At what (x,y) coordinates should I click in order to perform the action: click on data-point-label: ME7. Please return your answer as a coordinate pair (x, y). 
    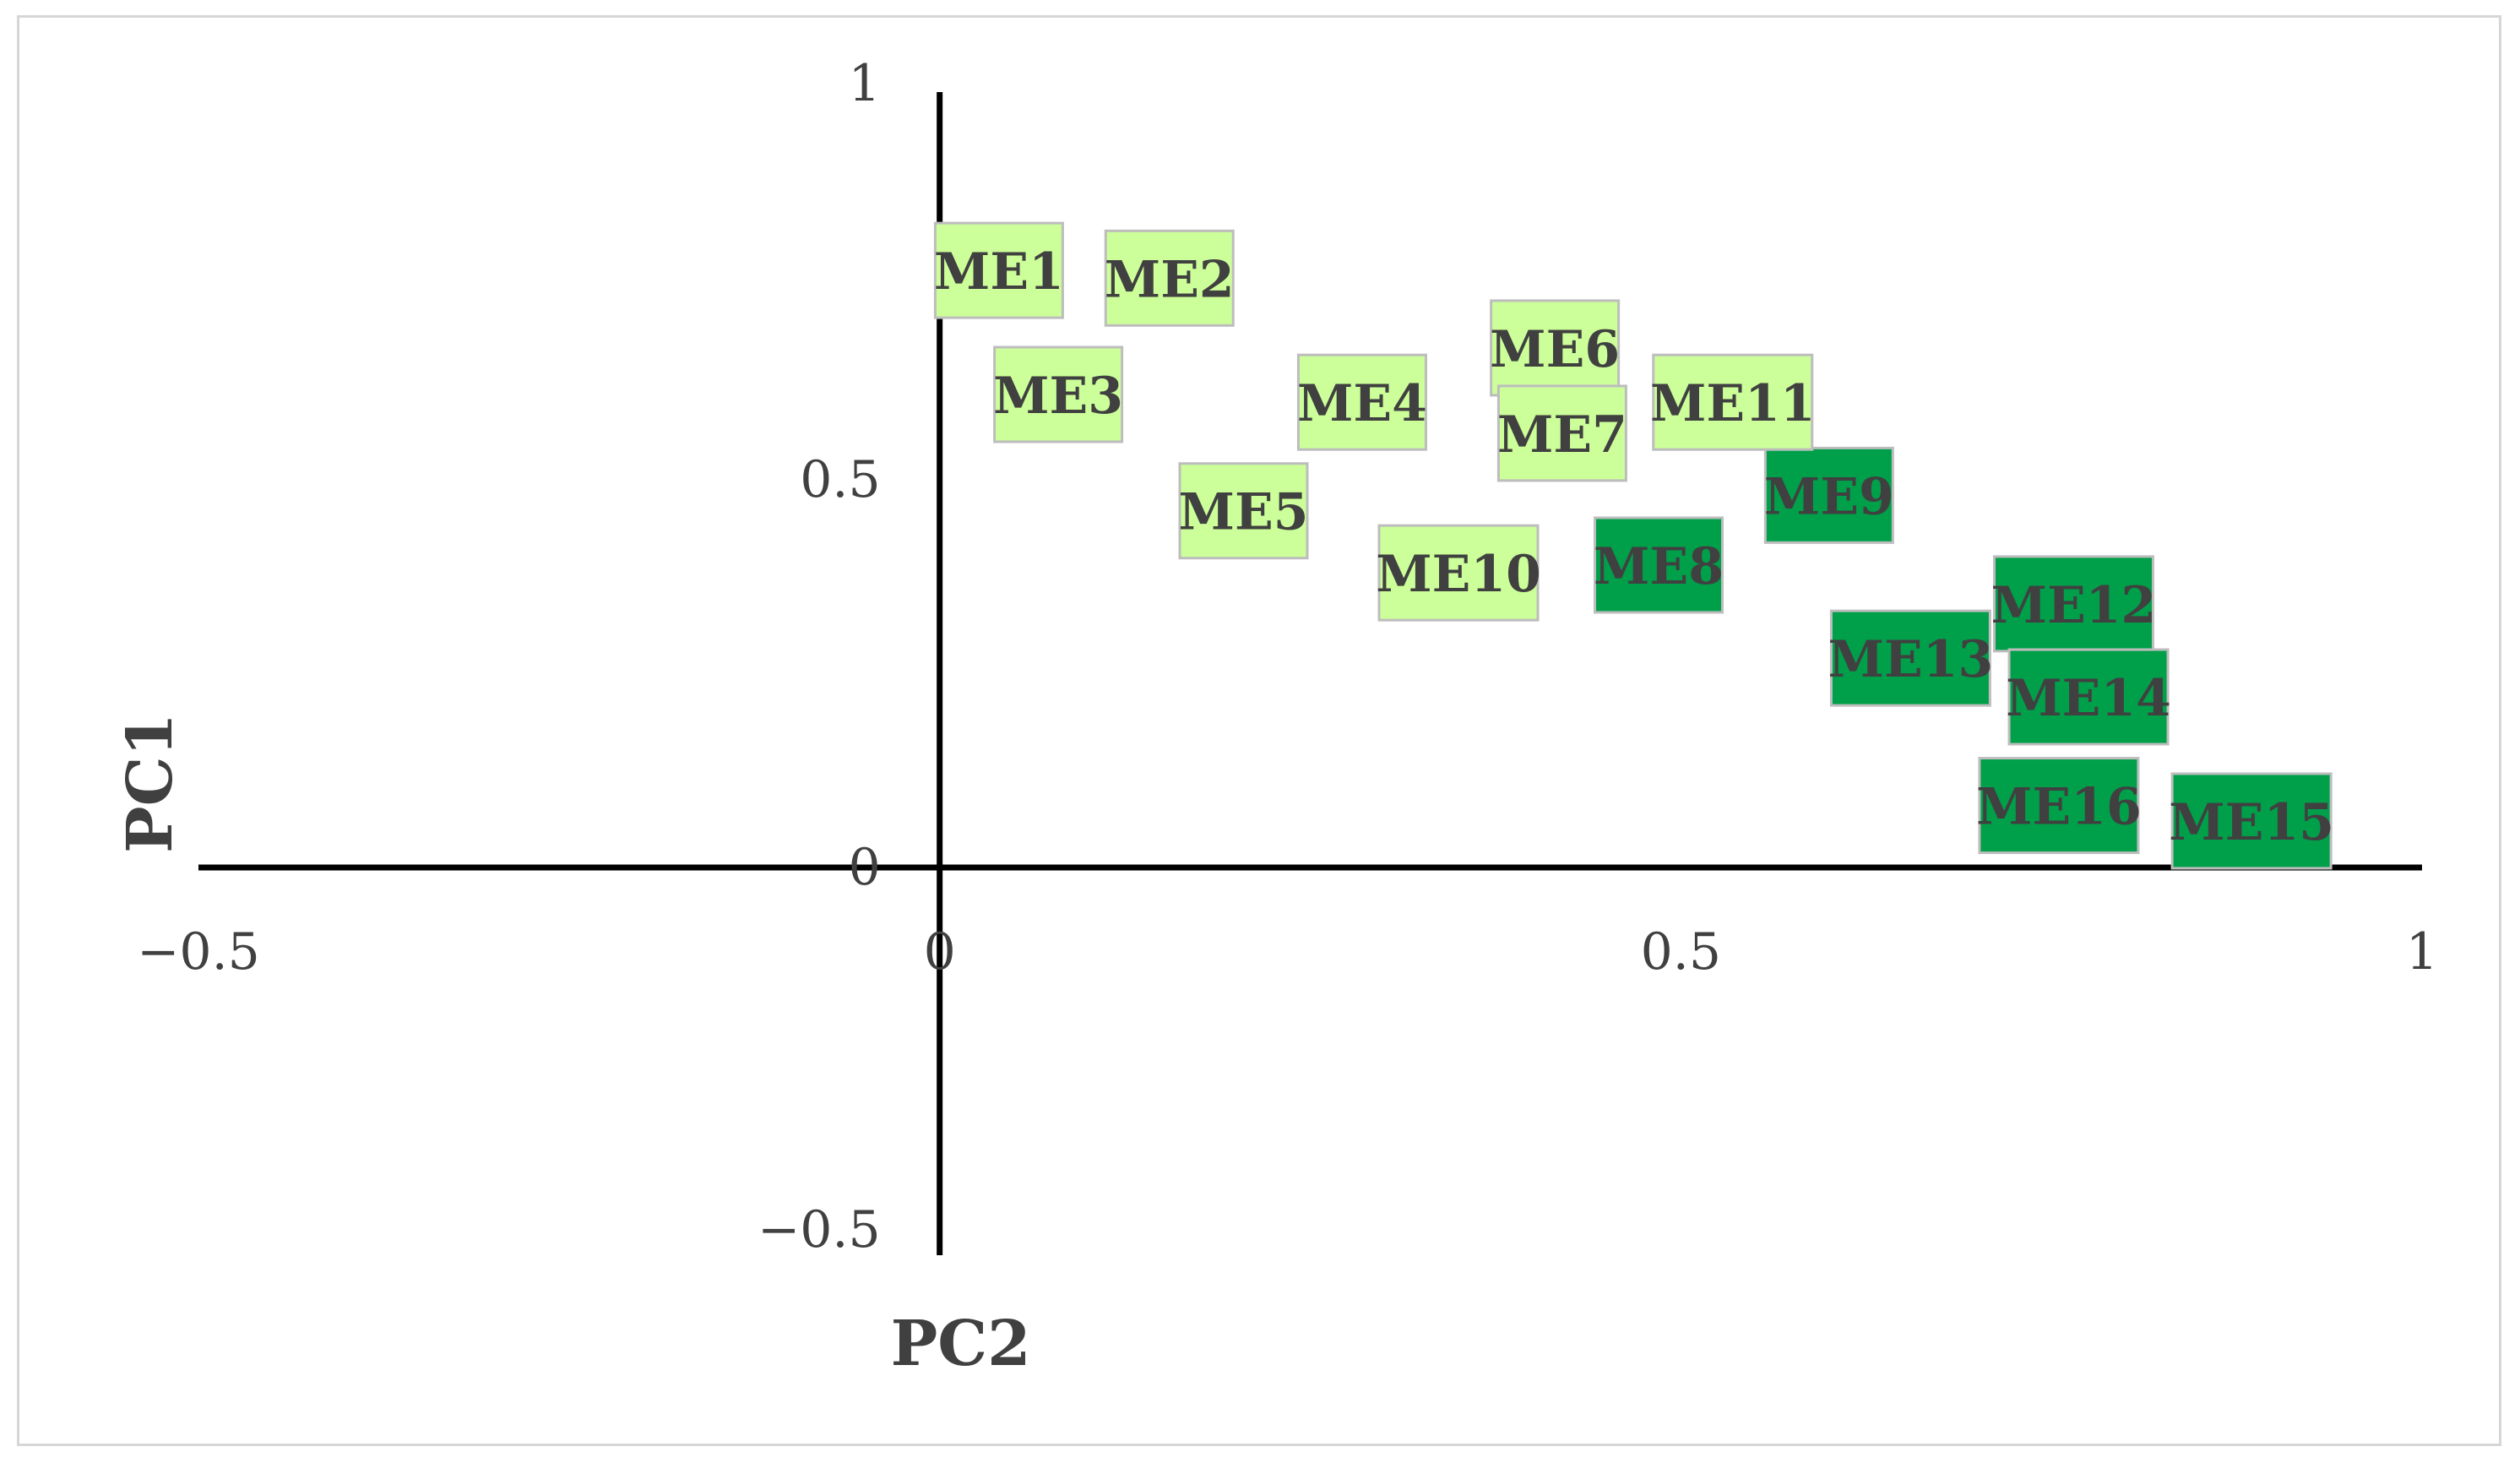
    Looking at the image, I should click on (1562, 435).